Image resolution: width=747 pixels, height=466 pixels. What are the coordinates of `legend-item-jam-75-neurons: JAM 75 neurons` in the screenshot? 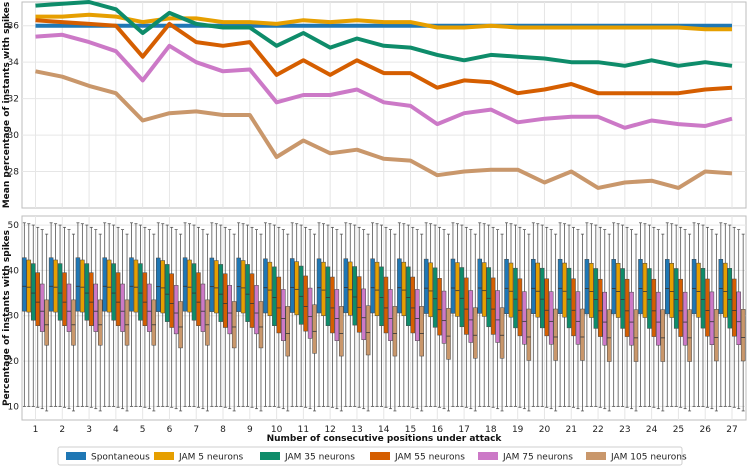 It's located at (525, 457).